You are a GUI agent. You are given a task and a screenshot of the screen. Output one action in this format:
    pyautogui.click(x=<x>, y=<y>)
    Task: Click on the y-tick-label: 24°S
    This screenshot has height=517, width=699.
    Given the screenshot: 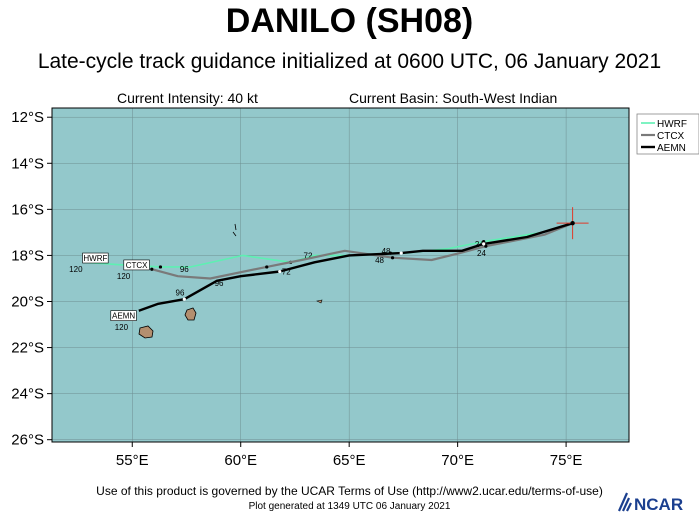 What is the action you would take?
    pyautogui.click(x=27, y=394)
    